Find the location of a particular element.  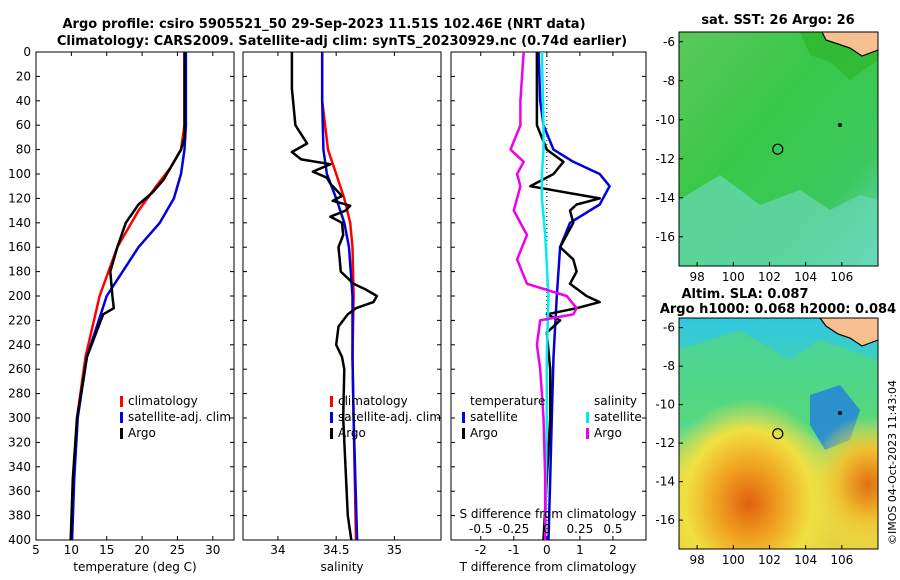

difference-xlabel-top: S difference from climatology is located at coordinates (548, 514).